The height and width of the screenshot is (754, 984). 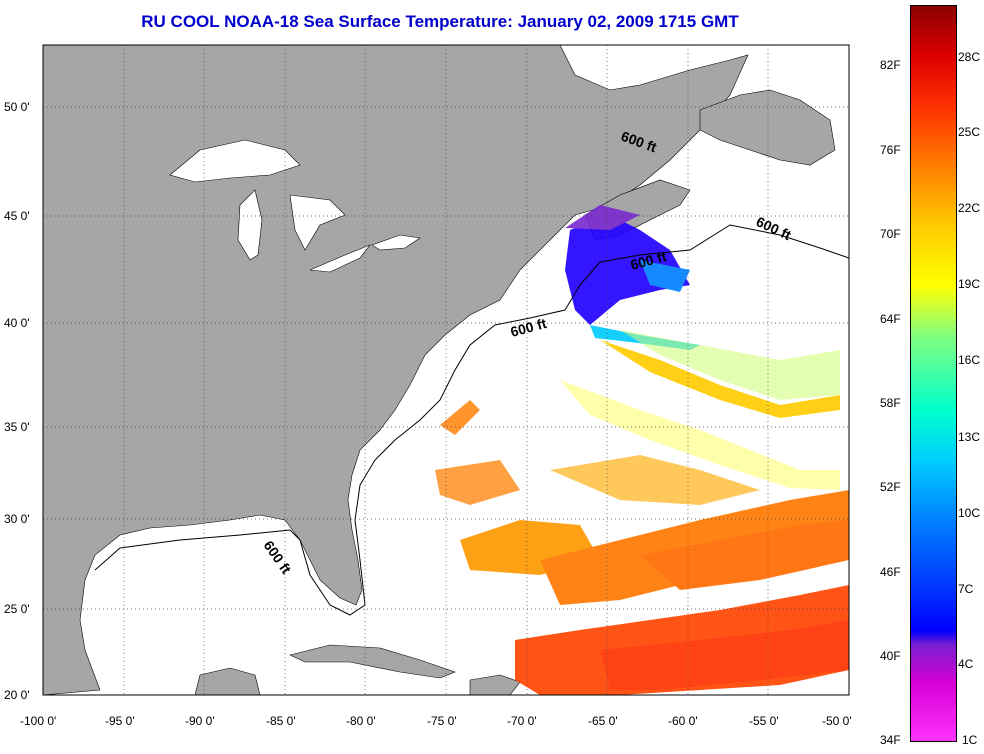 What do you see at coordinates (603, 721) in the screenshot?
I see `x-tick: -65 0'` at bounding box center [603, 721].